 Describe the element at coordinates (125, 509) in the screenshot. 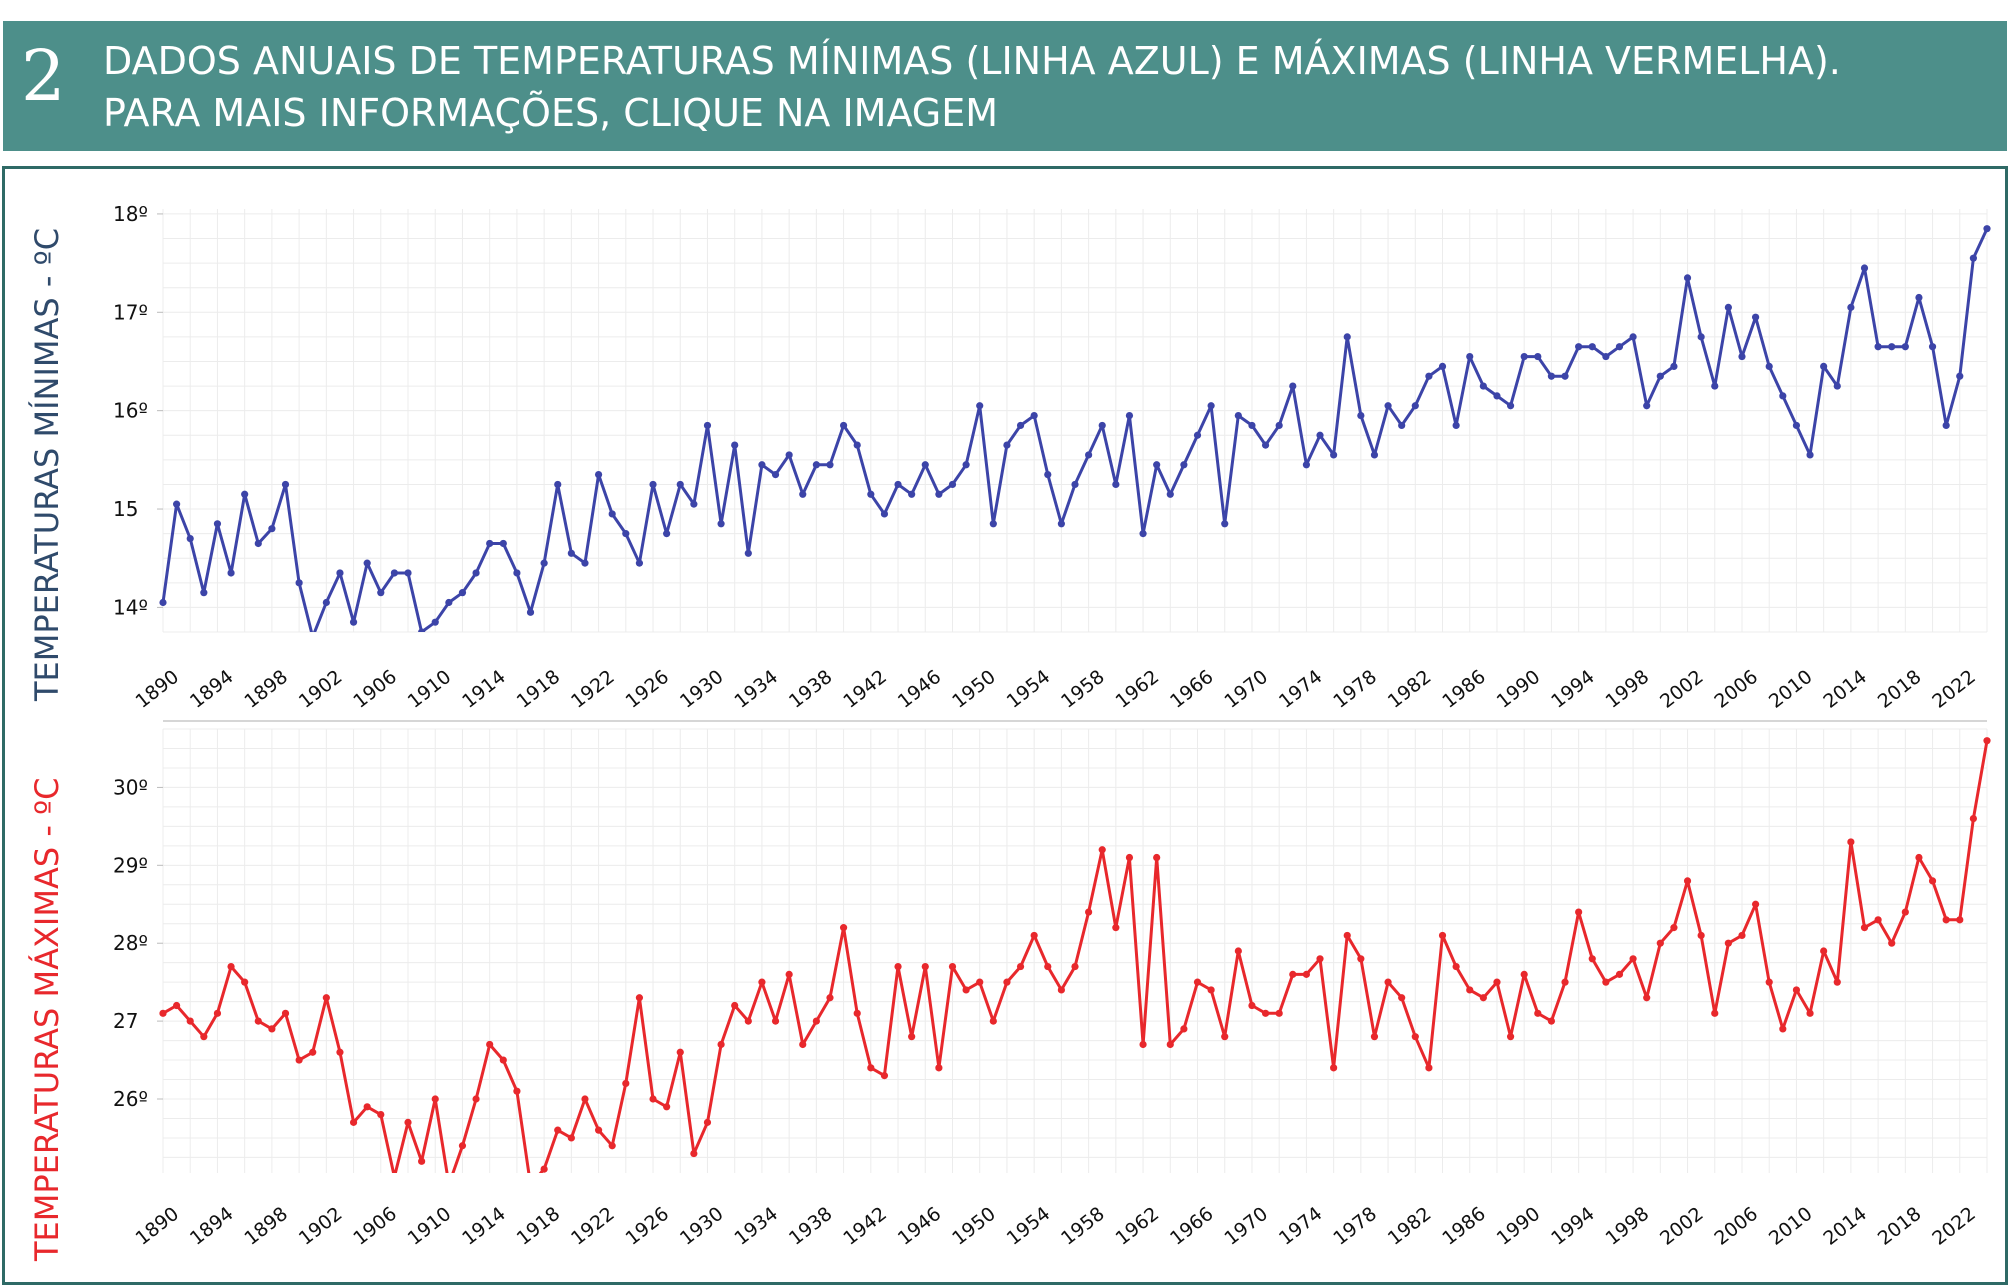

I see `min-ytick-label: 15` at that location.